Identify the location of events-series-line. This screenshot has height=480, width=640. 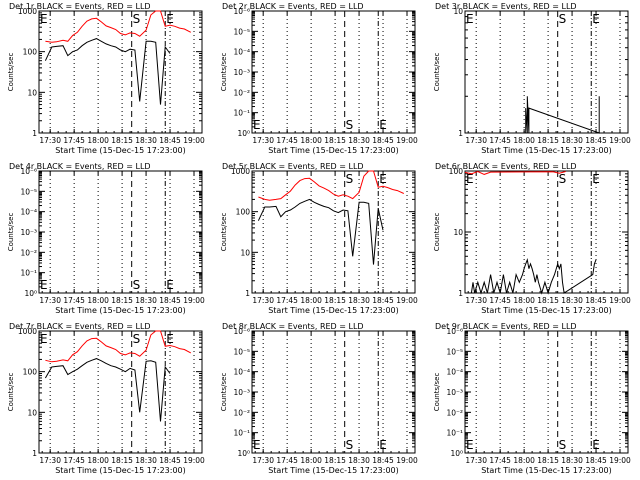
(107, 71).